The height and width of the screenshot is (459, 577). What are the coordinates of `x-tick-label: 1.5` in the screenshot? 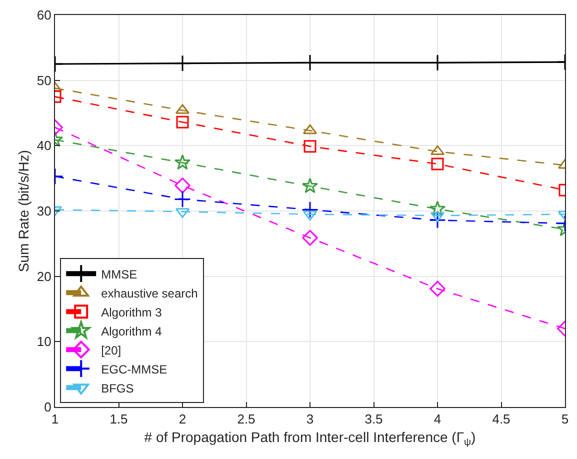 It's located at (119, 419).